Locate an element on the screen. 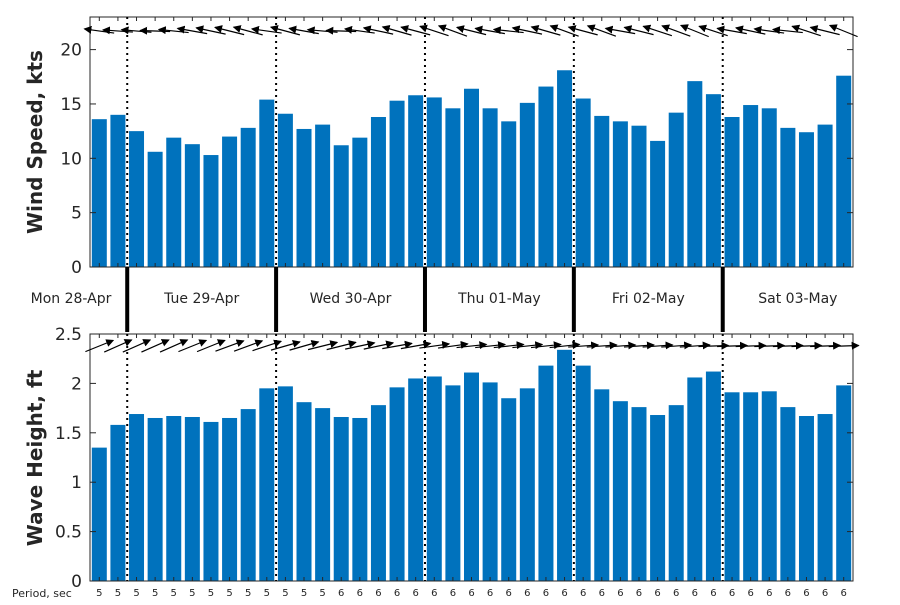 The image size is (900, 605). day-label-0: Mon 28-Apr is located at coordinates (71, 299).